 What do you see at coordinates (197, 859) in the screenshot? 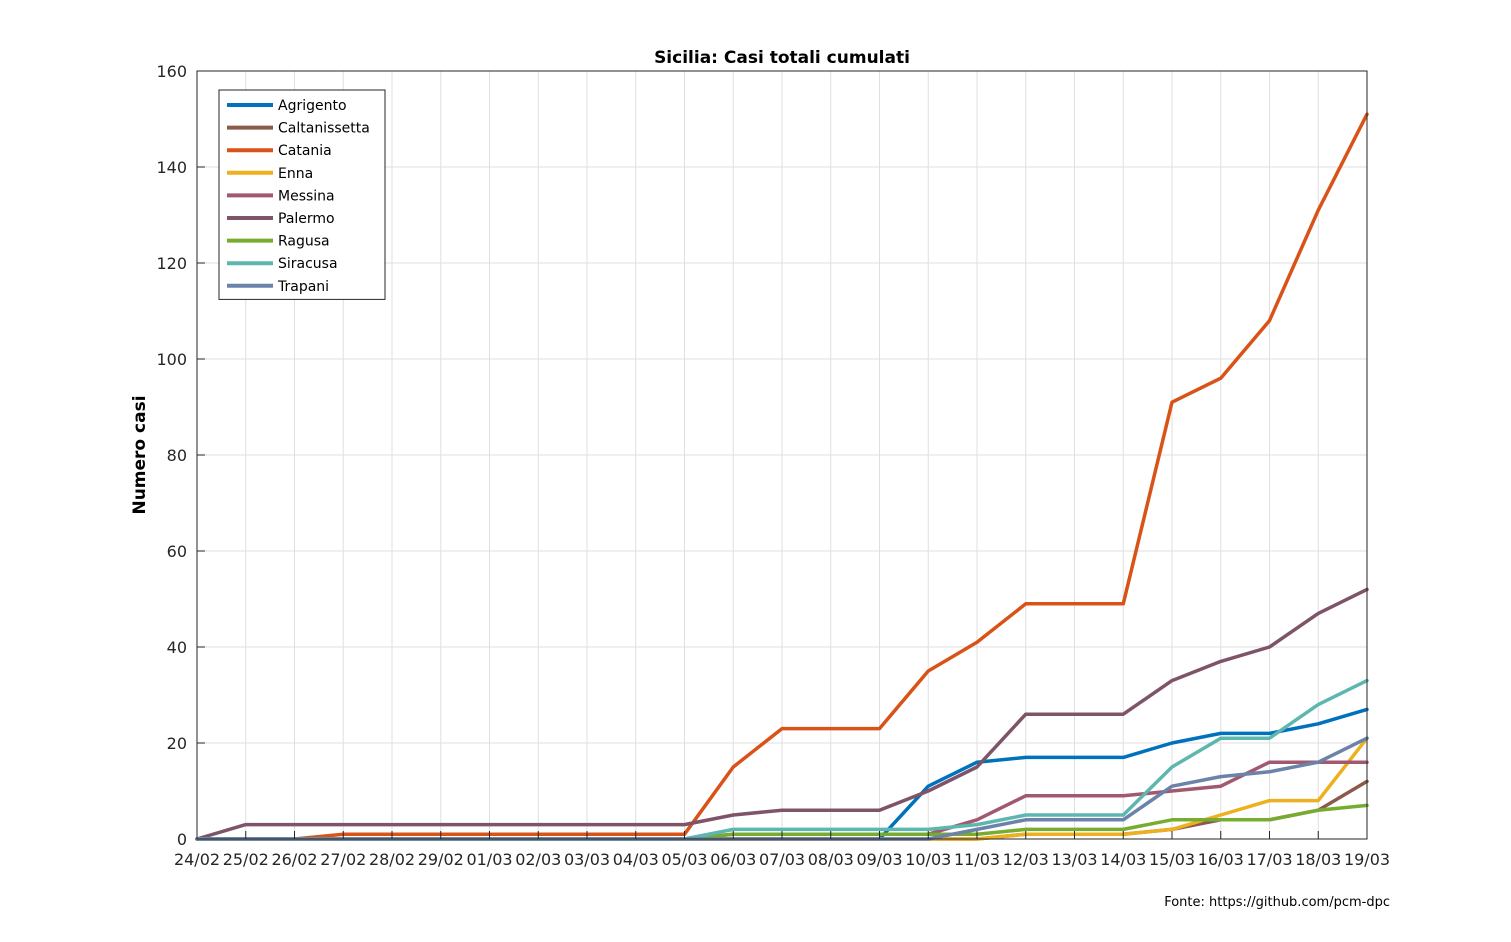
I see `x-tick-label: 24/02` at bounding box center [197, 859].